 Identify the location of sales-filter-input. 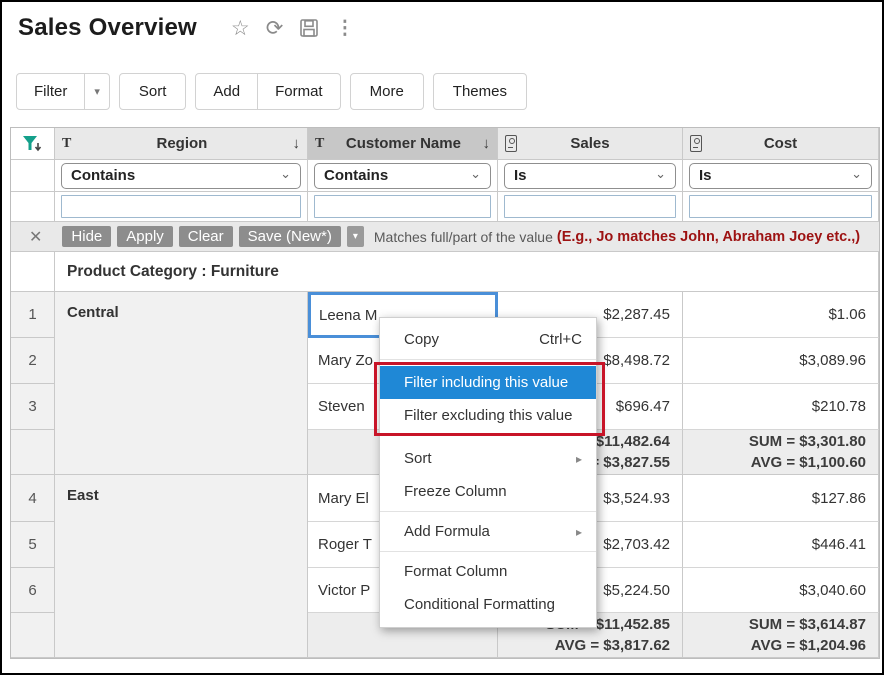
(590, 206).